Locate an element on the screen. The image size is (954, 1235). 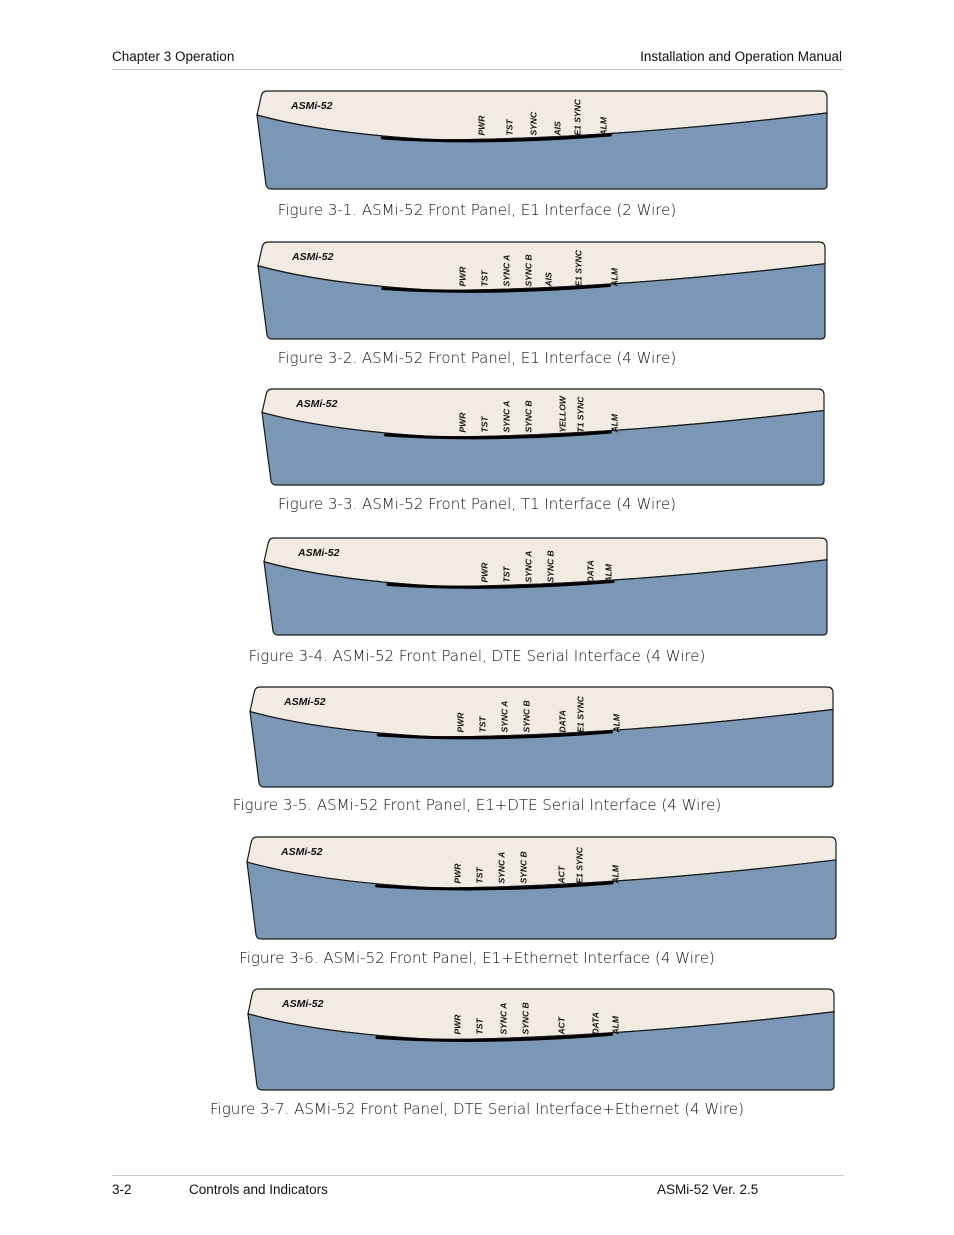
footer-version: ASMi-52 Ver. 2.5 is located at coordinates (708, 1189).